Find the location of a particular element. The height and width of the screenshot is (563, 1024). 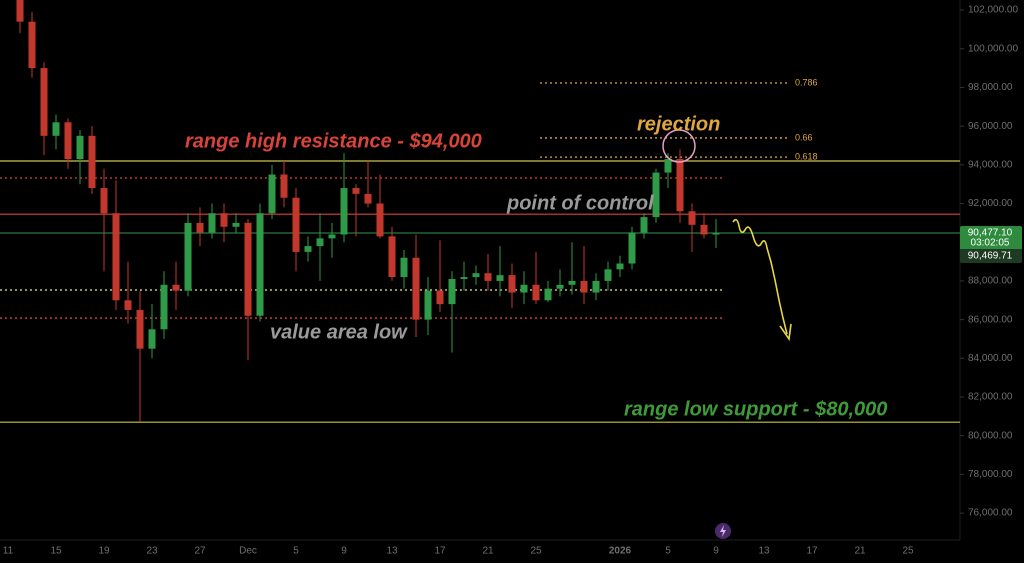

projection-path is located at coordinates (760, 276).